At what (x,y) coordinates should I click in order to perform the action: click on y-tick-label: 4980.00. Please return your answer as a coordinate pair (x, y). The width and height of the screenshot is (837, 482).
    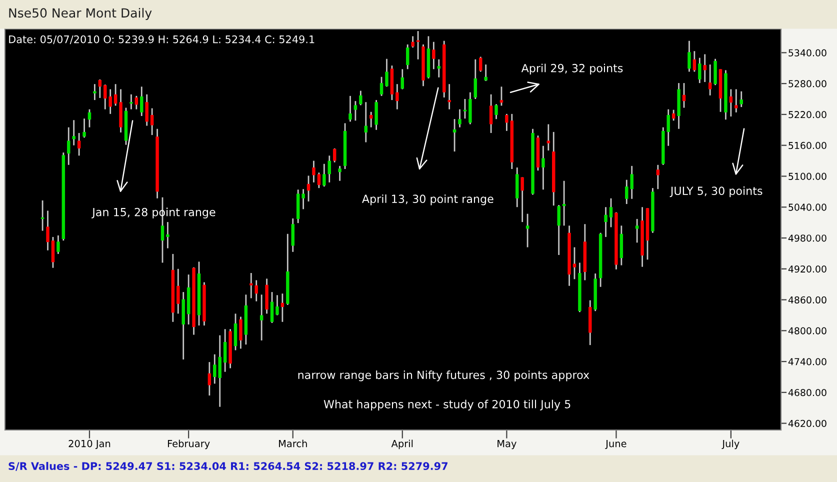
    Looking at the image, I should click on (807, 238).